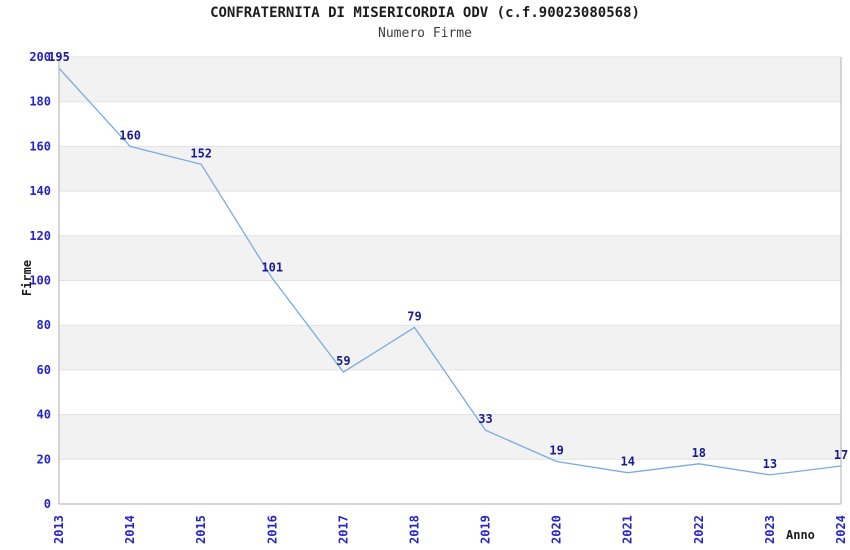 The image size is (850, 550). Describe the element at coordinates (130, 135) in the screenshot. I see `data-point-label: 160` at that location.